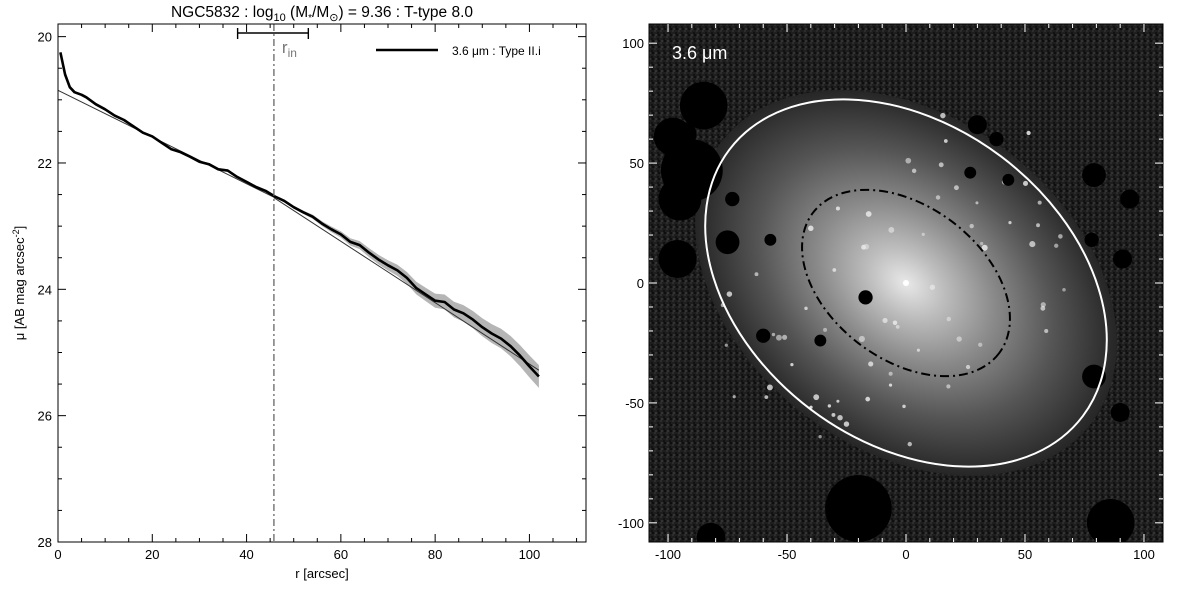 This screenshot has height=590, width=1181. I want to click on y-axis-label: μ [AB mag arcsec-2], so click(19, 283).